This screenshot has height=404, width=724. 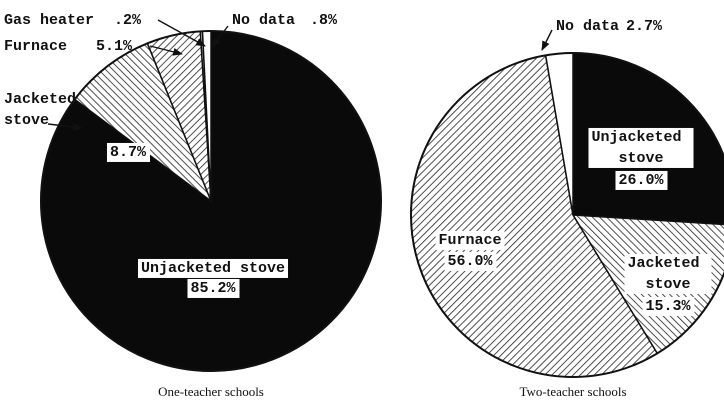 I want to click on value-label: 85.2%, so click(x=213, y=288).